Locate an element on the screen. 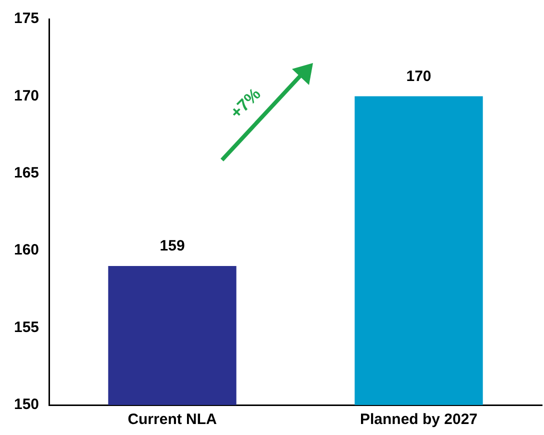 The image size is (544, 435). y-tick-label: 170 is located at coordinates (27, 95).